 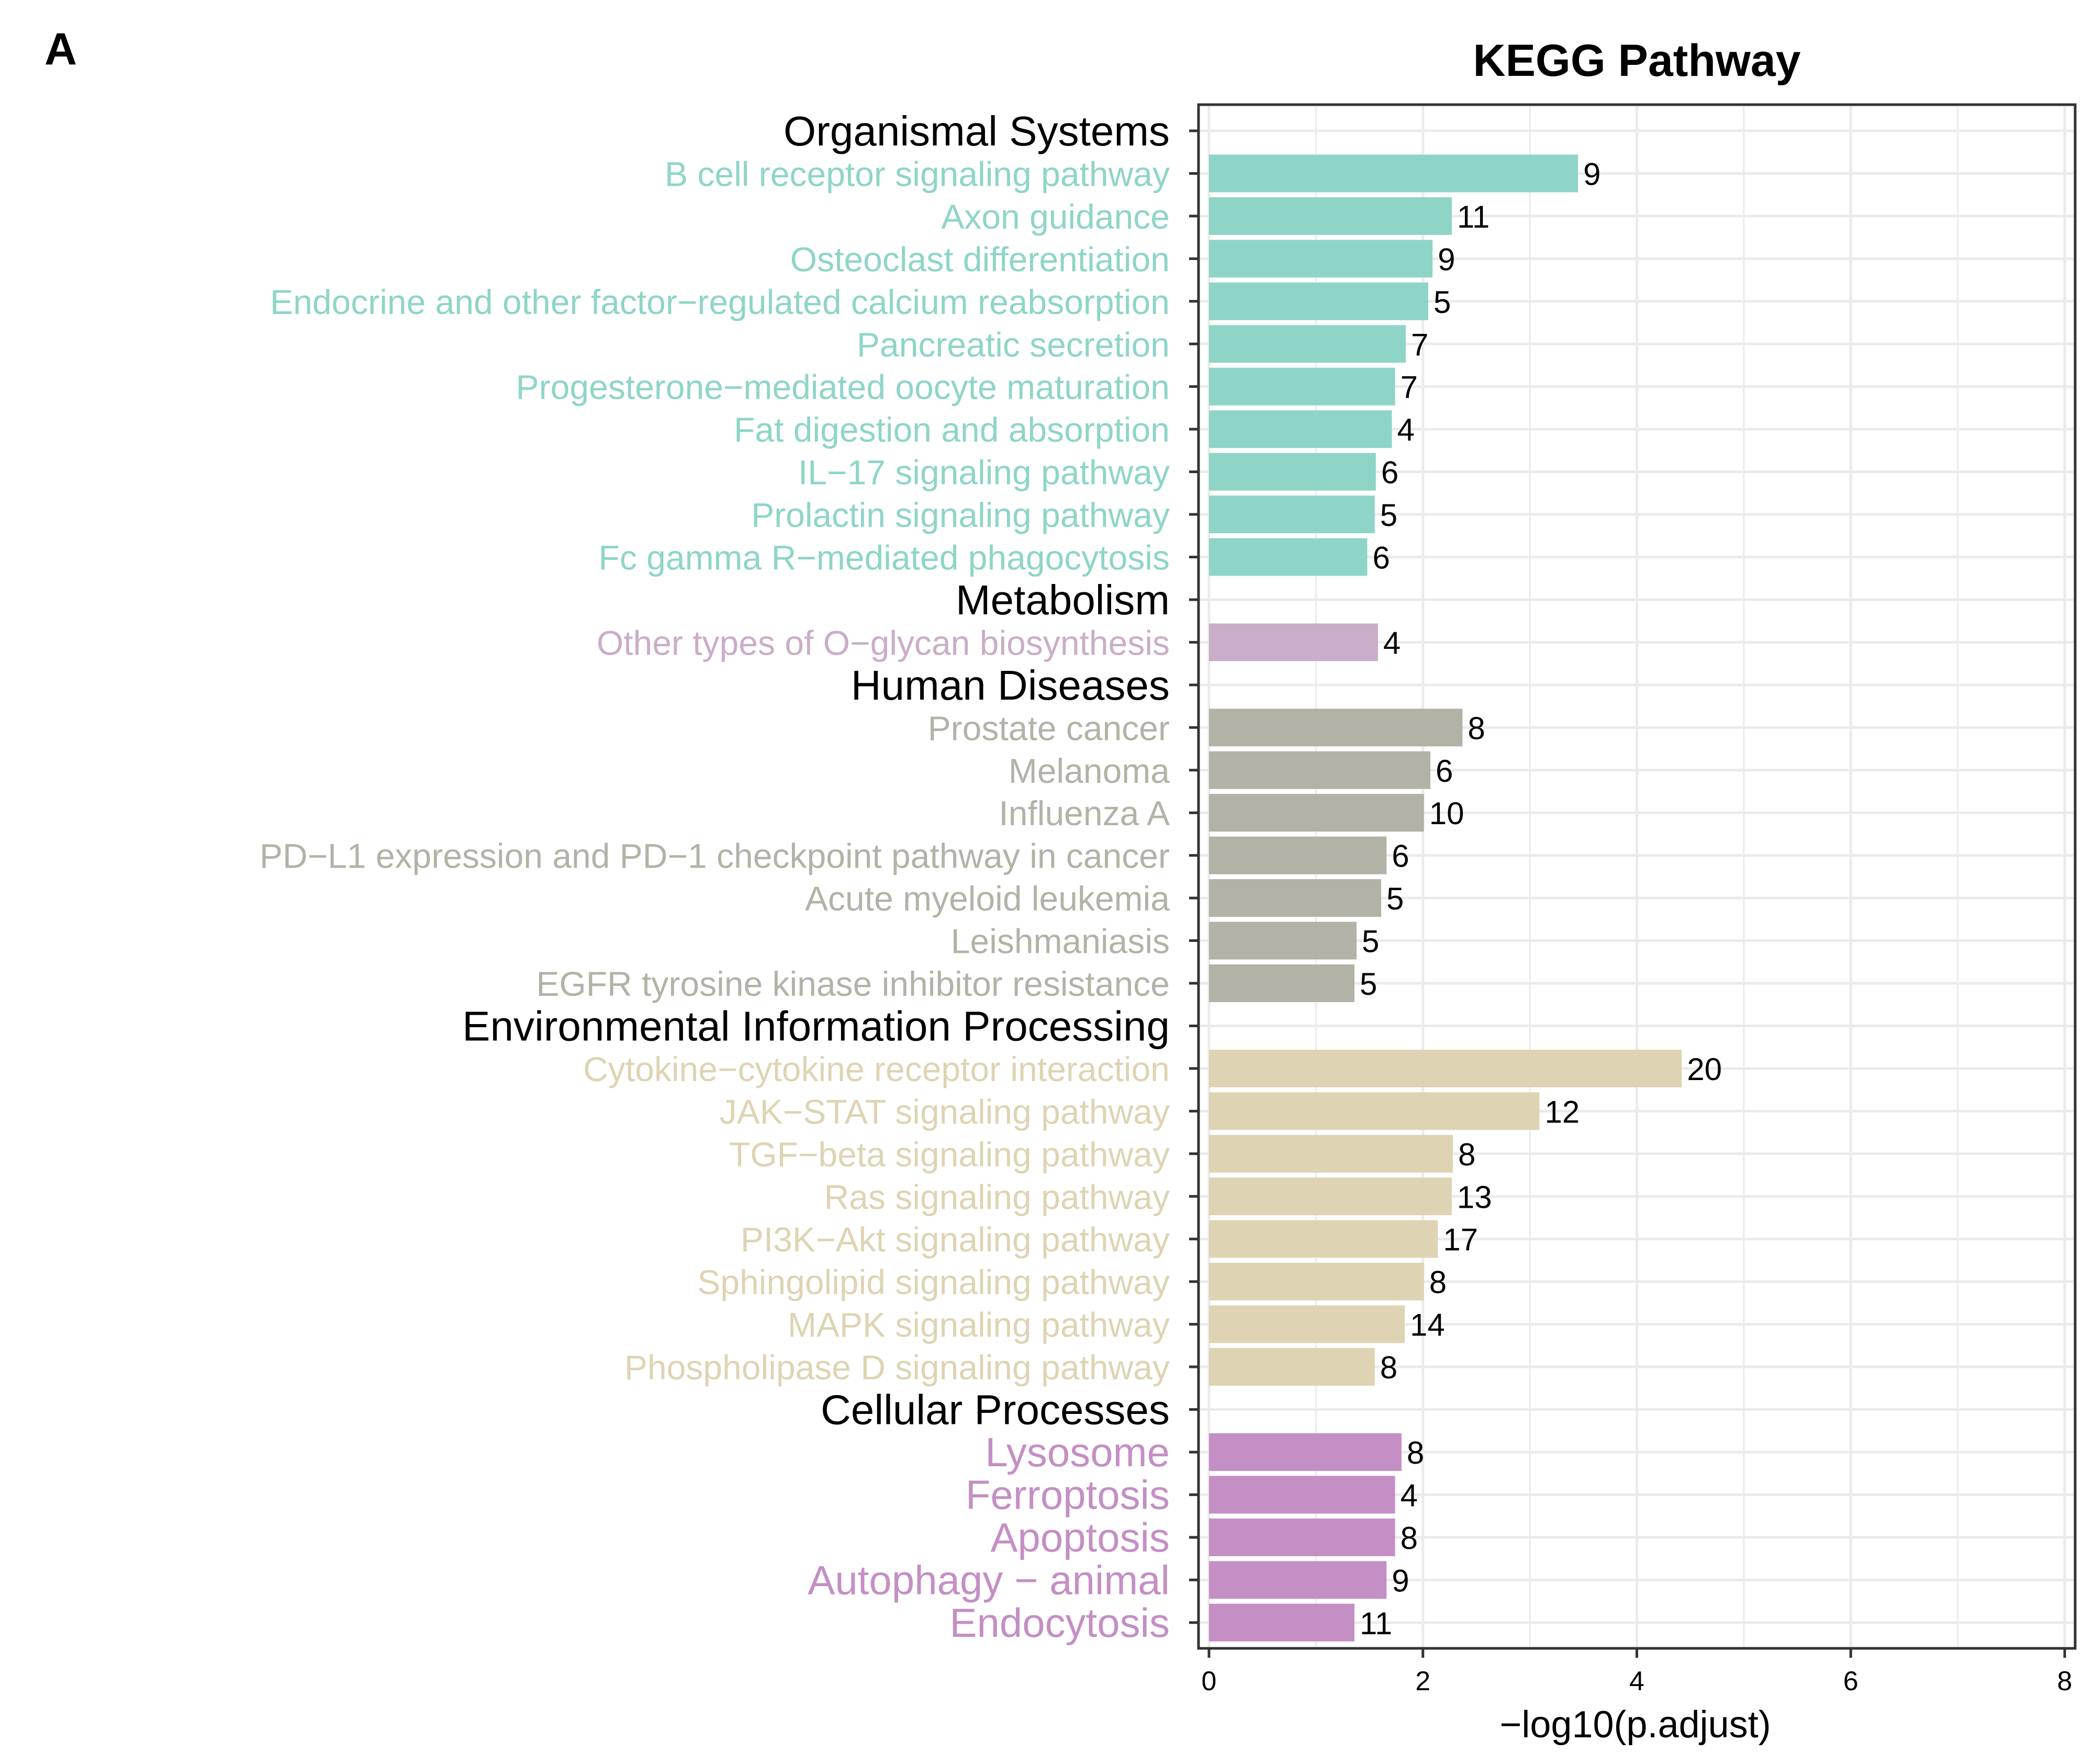 I want to click on pathway-label: Phospholipase D signaling pathway, so click(x=897, y=1367).